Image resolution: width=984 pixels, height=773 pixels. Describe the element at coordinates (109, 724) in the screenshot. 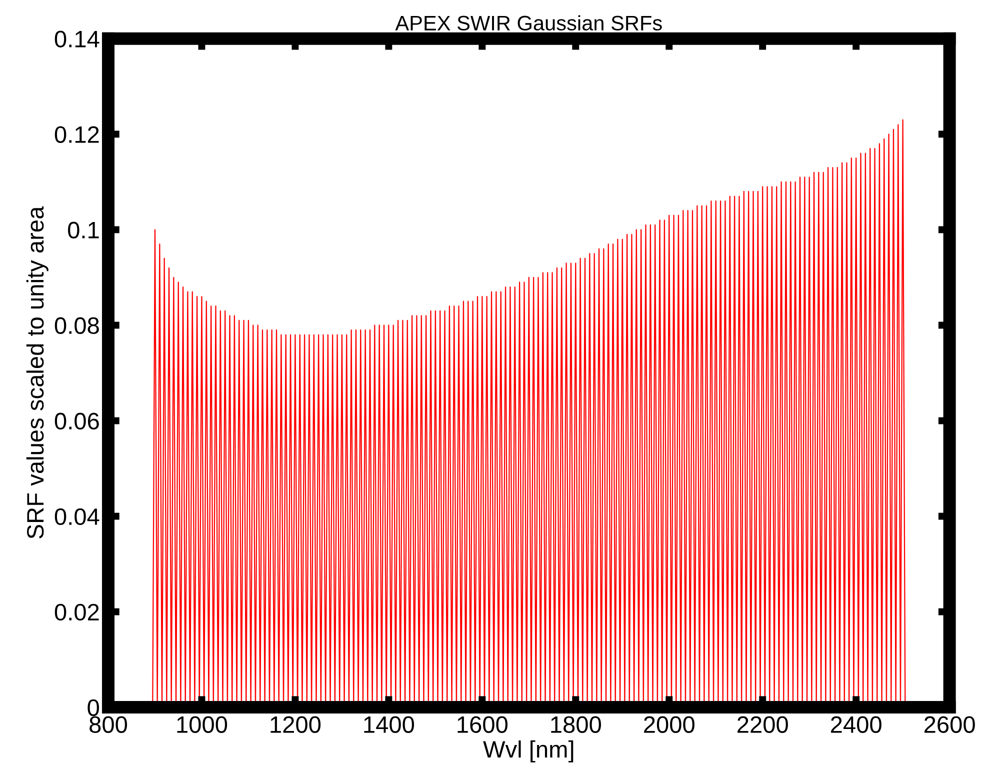

I see `x-tick-label: 800` at that location.